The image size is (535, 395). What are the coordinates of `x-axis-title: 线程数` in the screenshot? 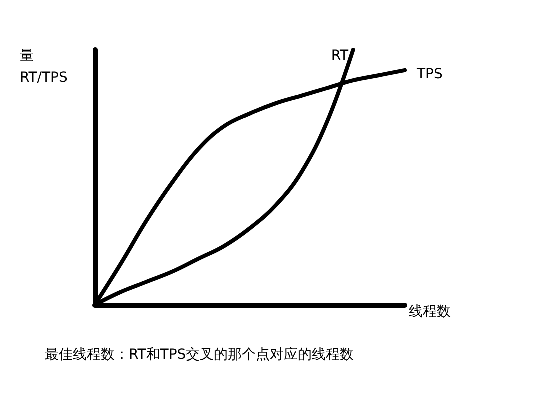 It's located at (430, 312).